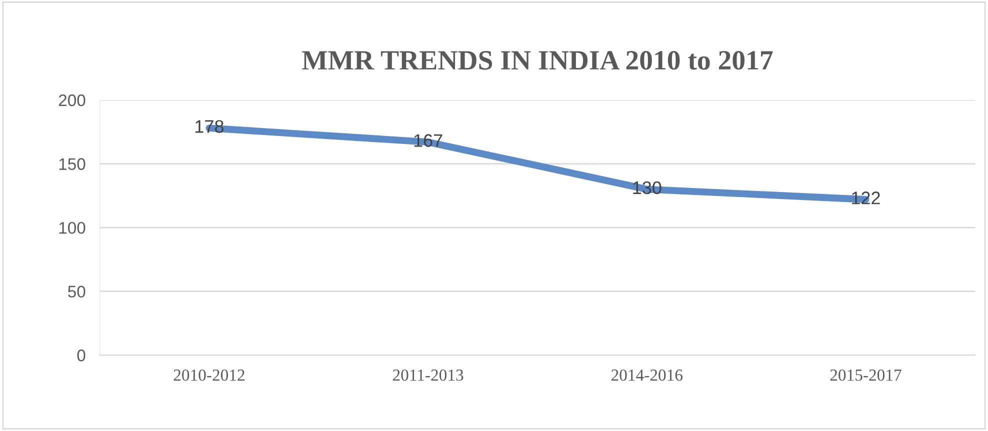 The image size is (988, 431). Describe the element at coordinates (72, 228) in the screenshot. I see `y-tick-label: 100` at that location.